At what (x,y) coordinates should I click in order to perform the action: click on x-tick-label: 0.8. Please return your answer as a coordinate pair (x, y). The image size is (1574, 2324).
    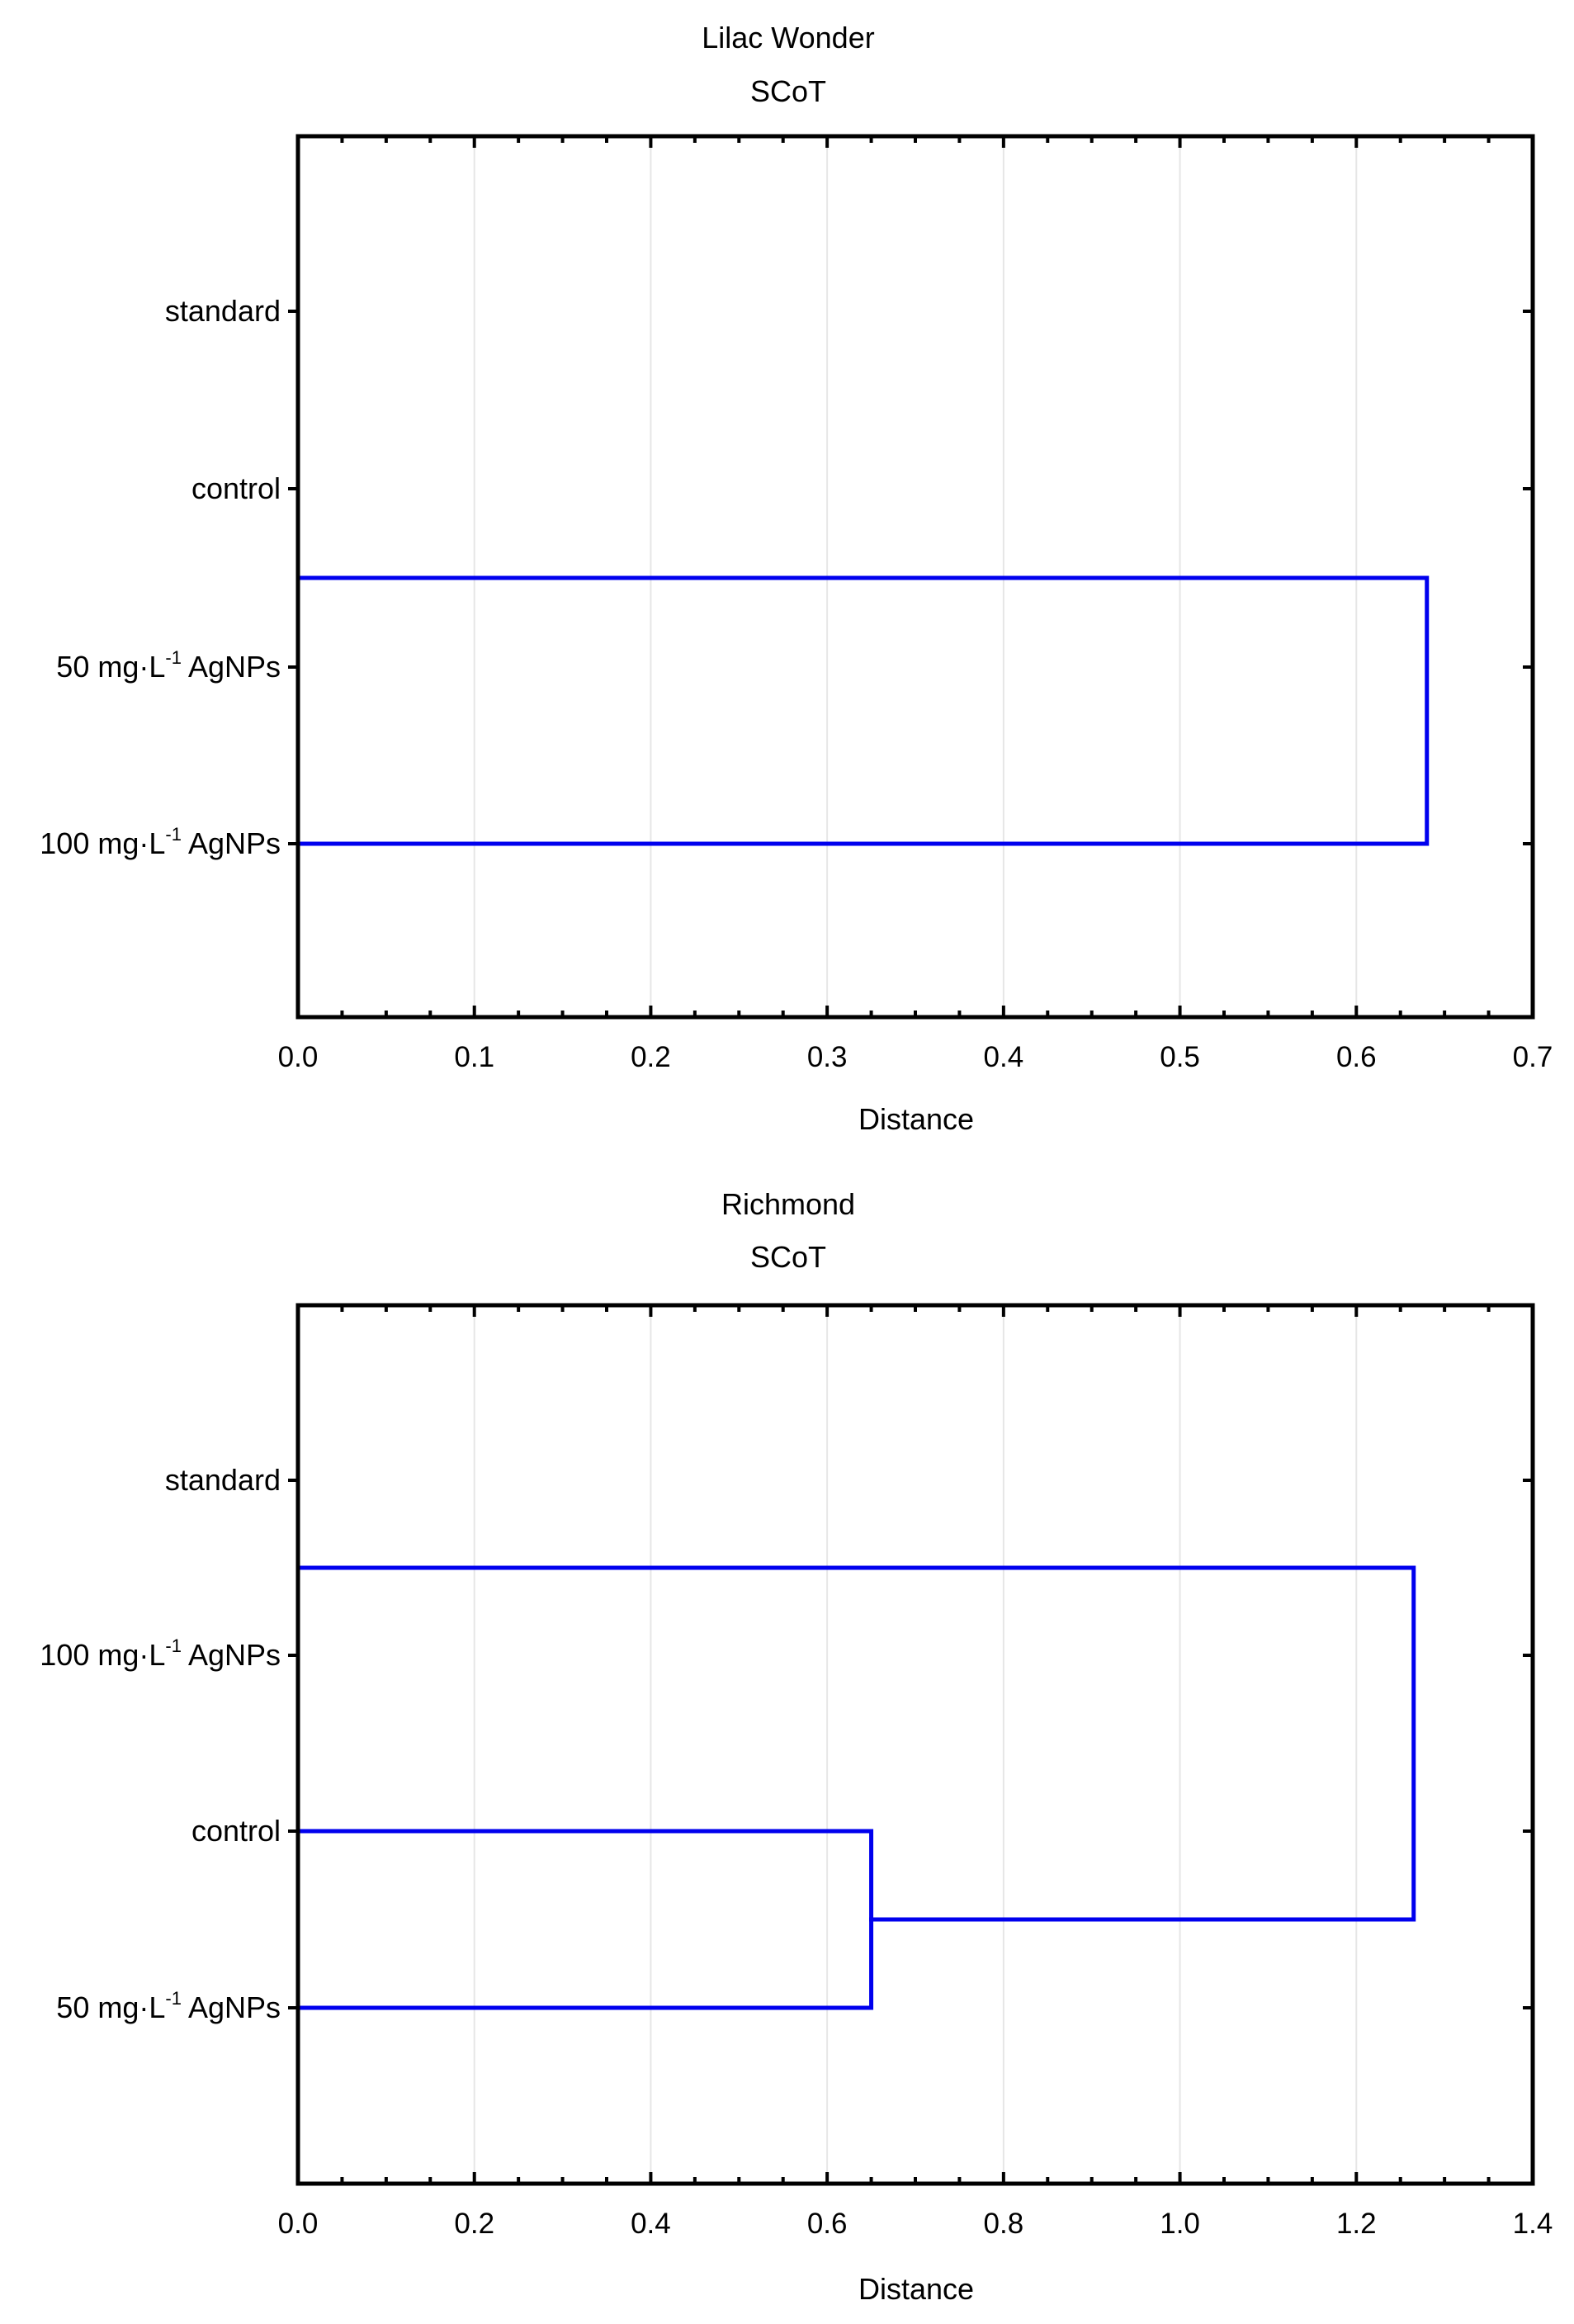
    Looking at the image, I should click on (1004, 2224).